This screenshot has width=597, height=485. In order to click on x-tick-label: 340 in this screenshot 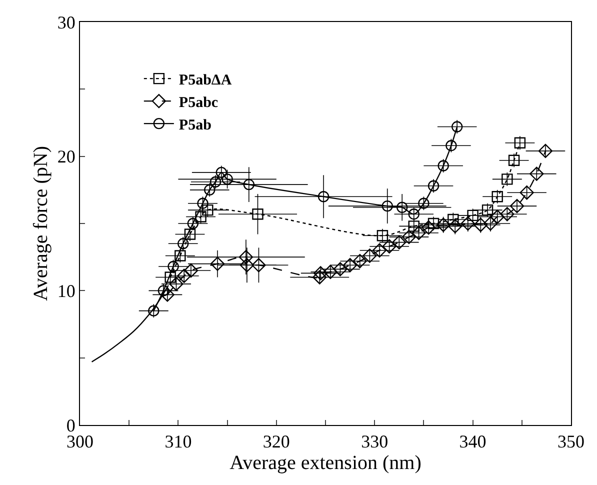, I will do `click(472, 442)`.